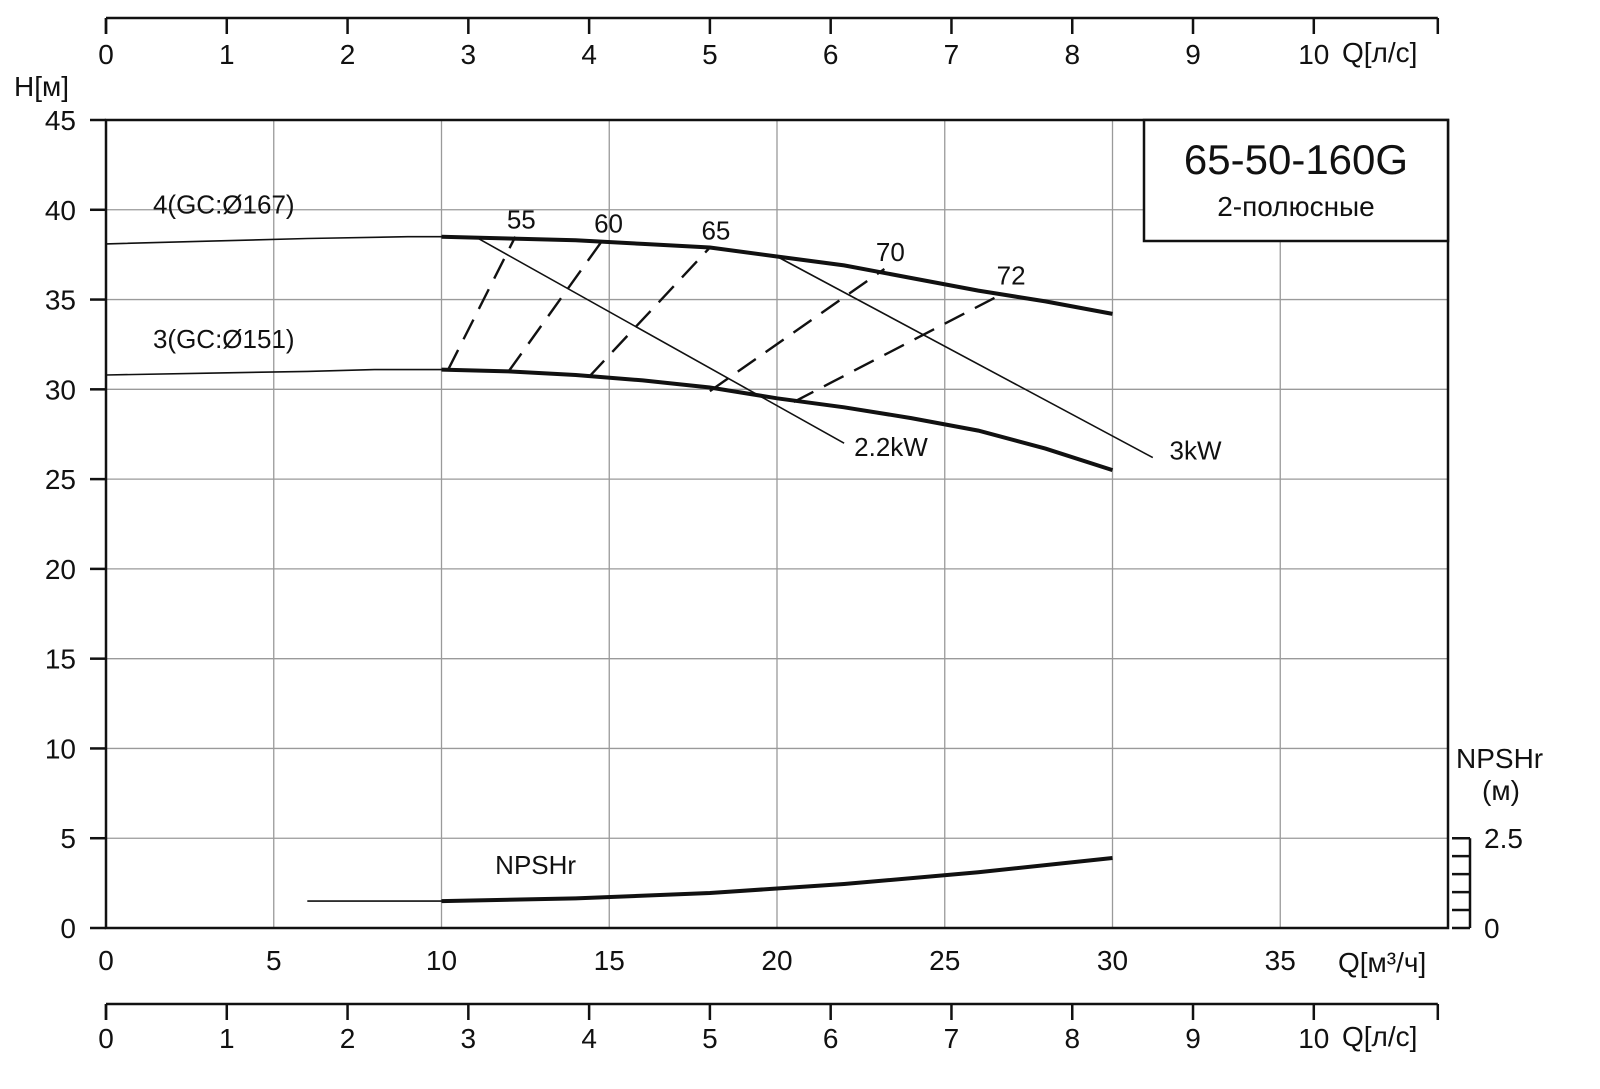 Image resolution: width=1600 pixels, height=1089 pixels. Describe the element at coordinates (227, 1038) in the screenshot. I see `bottom-flow-tick-label: 1` at that location.